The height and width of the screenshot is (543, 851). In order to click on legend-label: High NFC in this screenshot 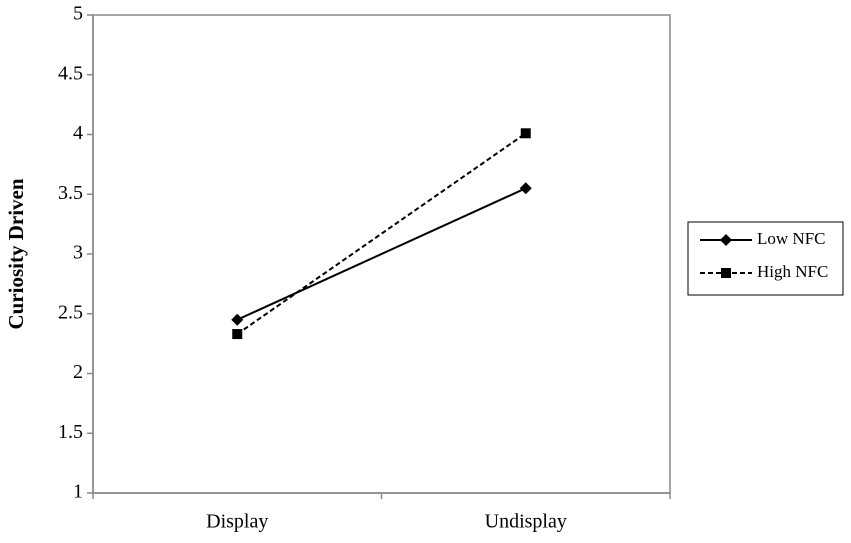, I will do `click(792, 271)`.